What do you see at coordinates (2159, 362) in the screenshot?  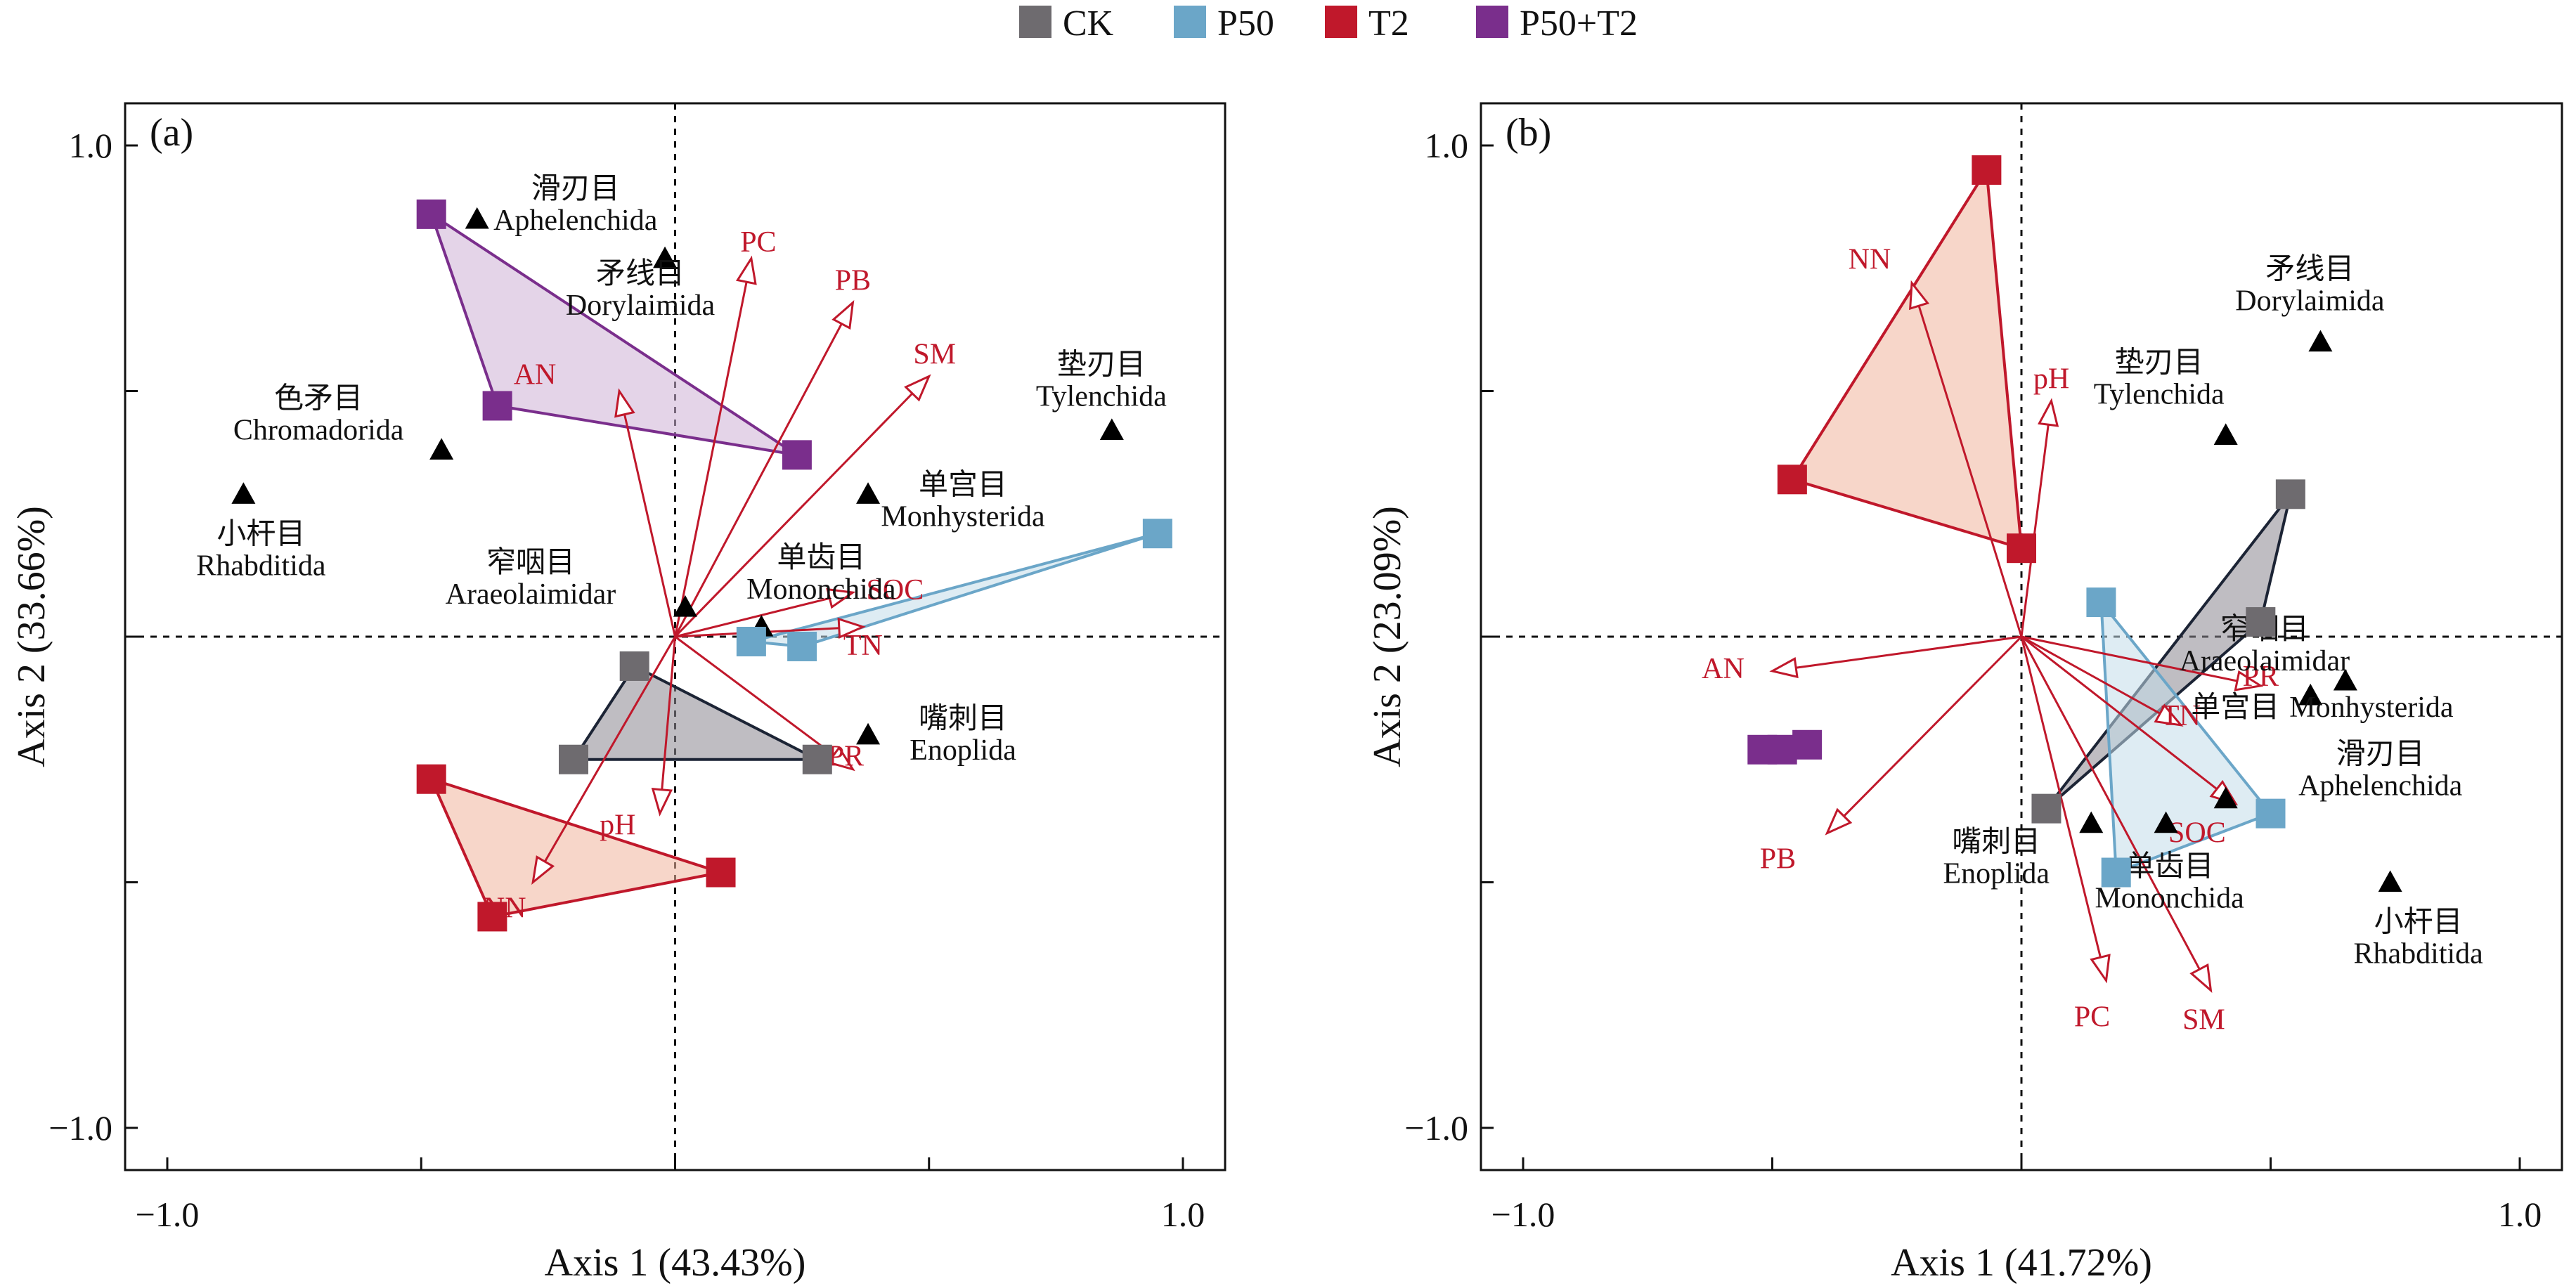 I see `taxon-cn-Tylenchida: 垫刃目` at bounding box center [2159, 362].